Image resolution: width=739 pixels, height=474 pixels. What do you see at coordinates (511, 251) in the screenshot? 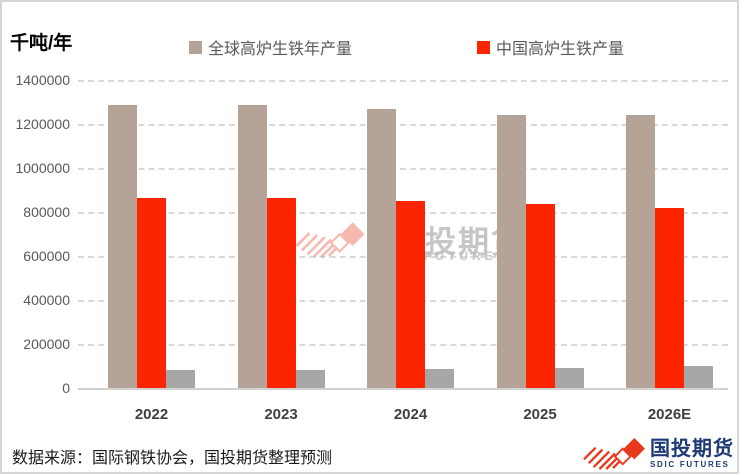
I see `bar-global-2025` at bounding box center [511, 251].